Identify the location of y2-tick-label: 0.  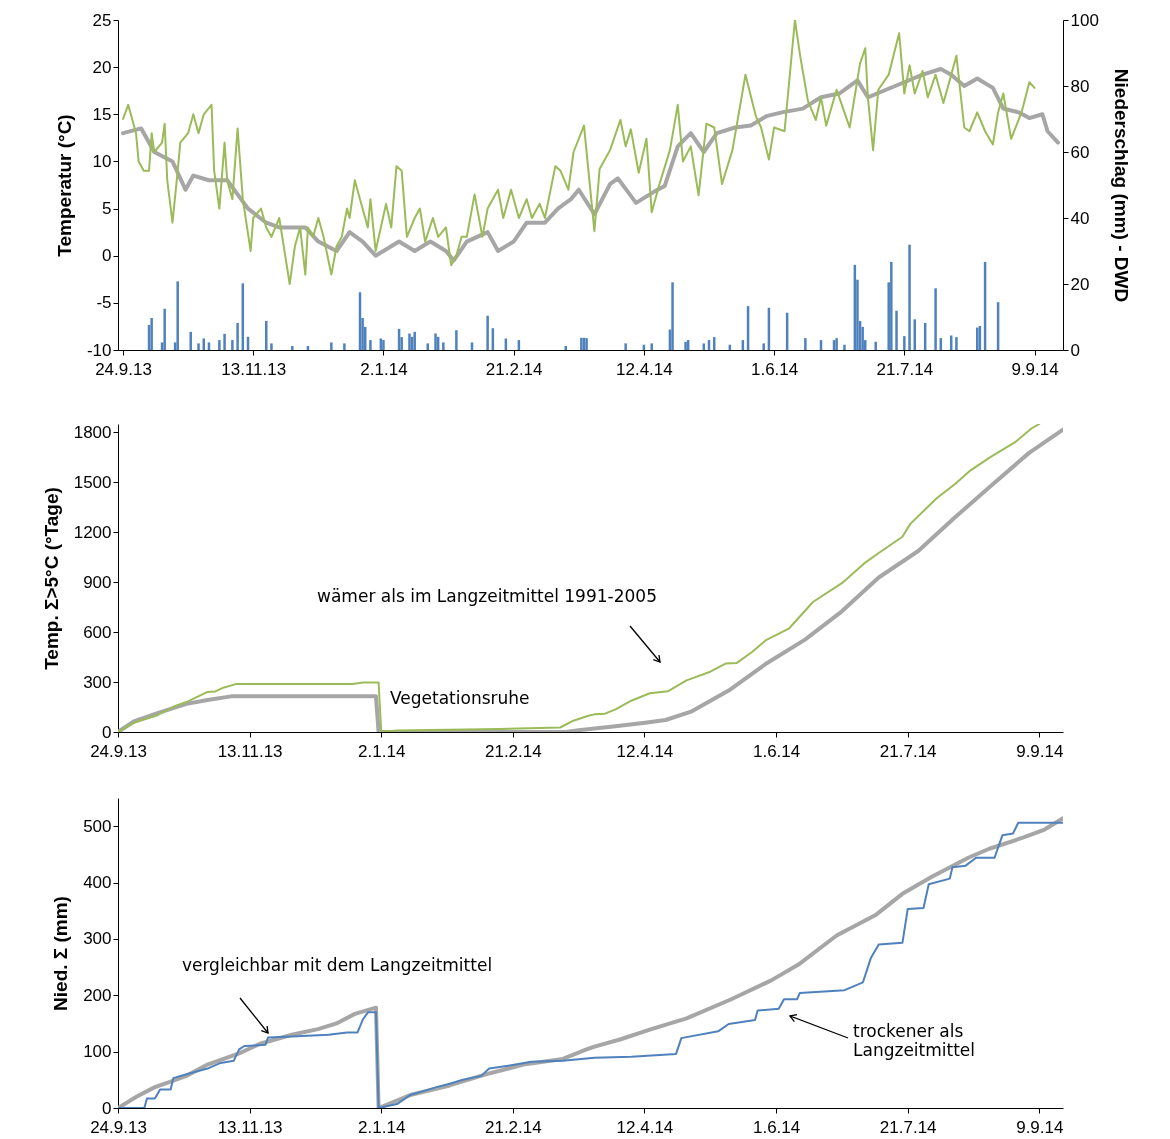
(1075, 350).